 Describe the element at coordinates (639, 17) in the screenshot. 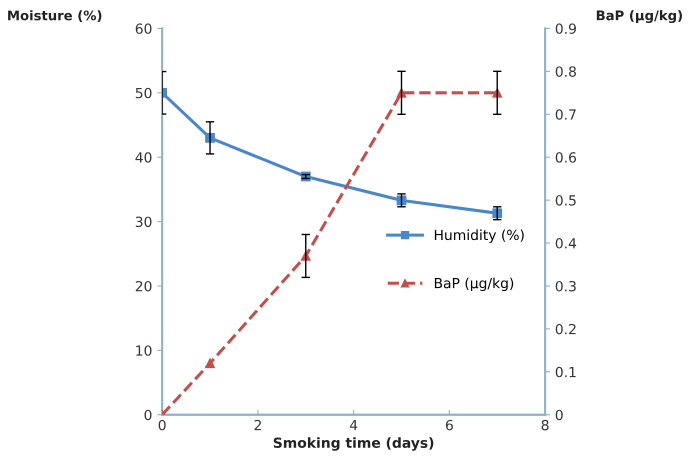

I see `y2-axis-title: BaP (µg/kg)` at that location.